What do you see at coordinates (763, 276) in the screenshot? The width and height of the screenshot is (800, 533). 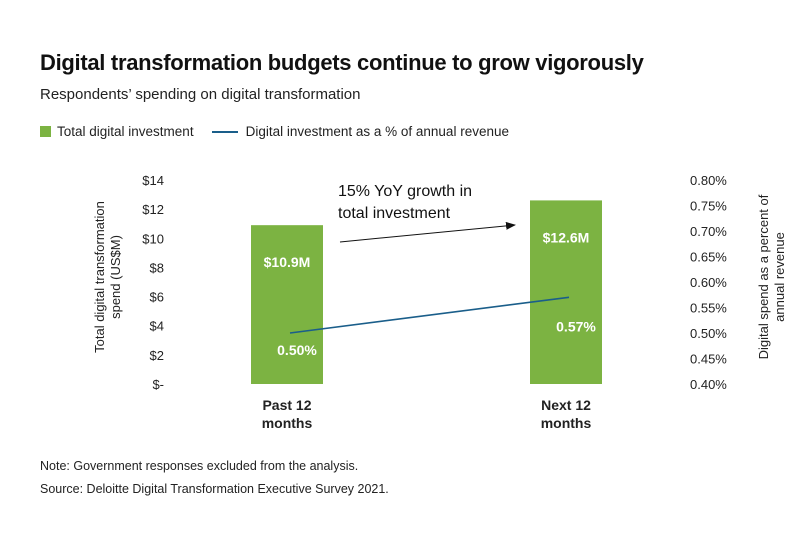 I see `right-axis-title-line: Digital spend as a percent of` at bounding box center [763, 276].